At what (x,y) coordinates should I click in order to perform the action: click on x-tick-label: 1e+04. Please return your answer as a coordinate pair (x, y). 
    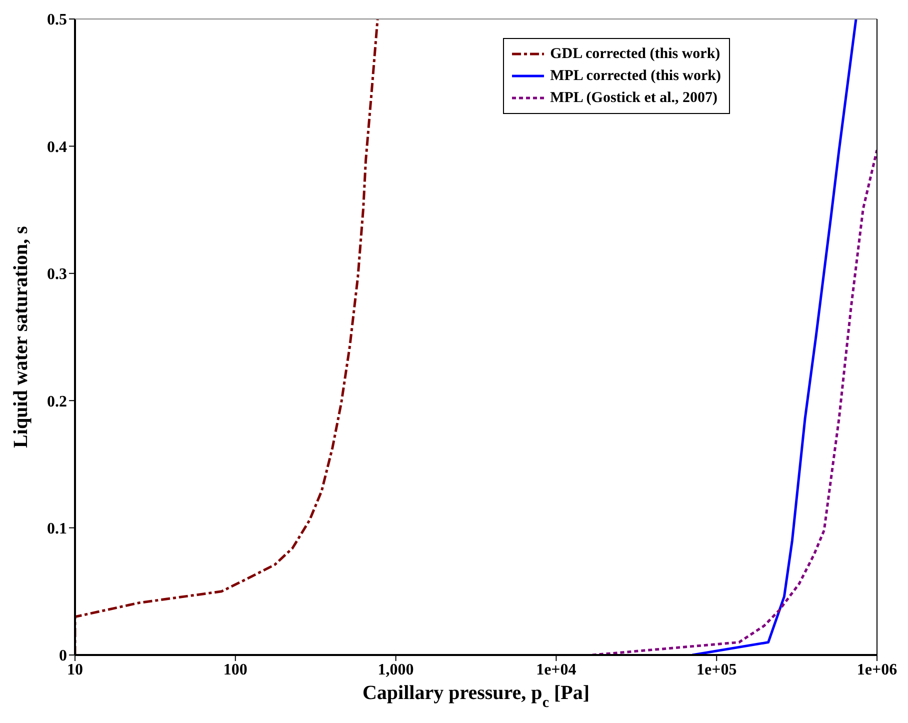
    Looking at the image, I should click on (556, 669).